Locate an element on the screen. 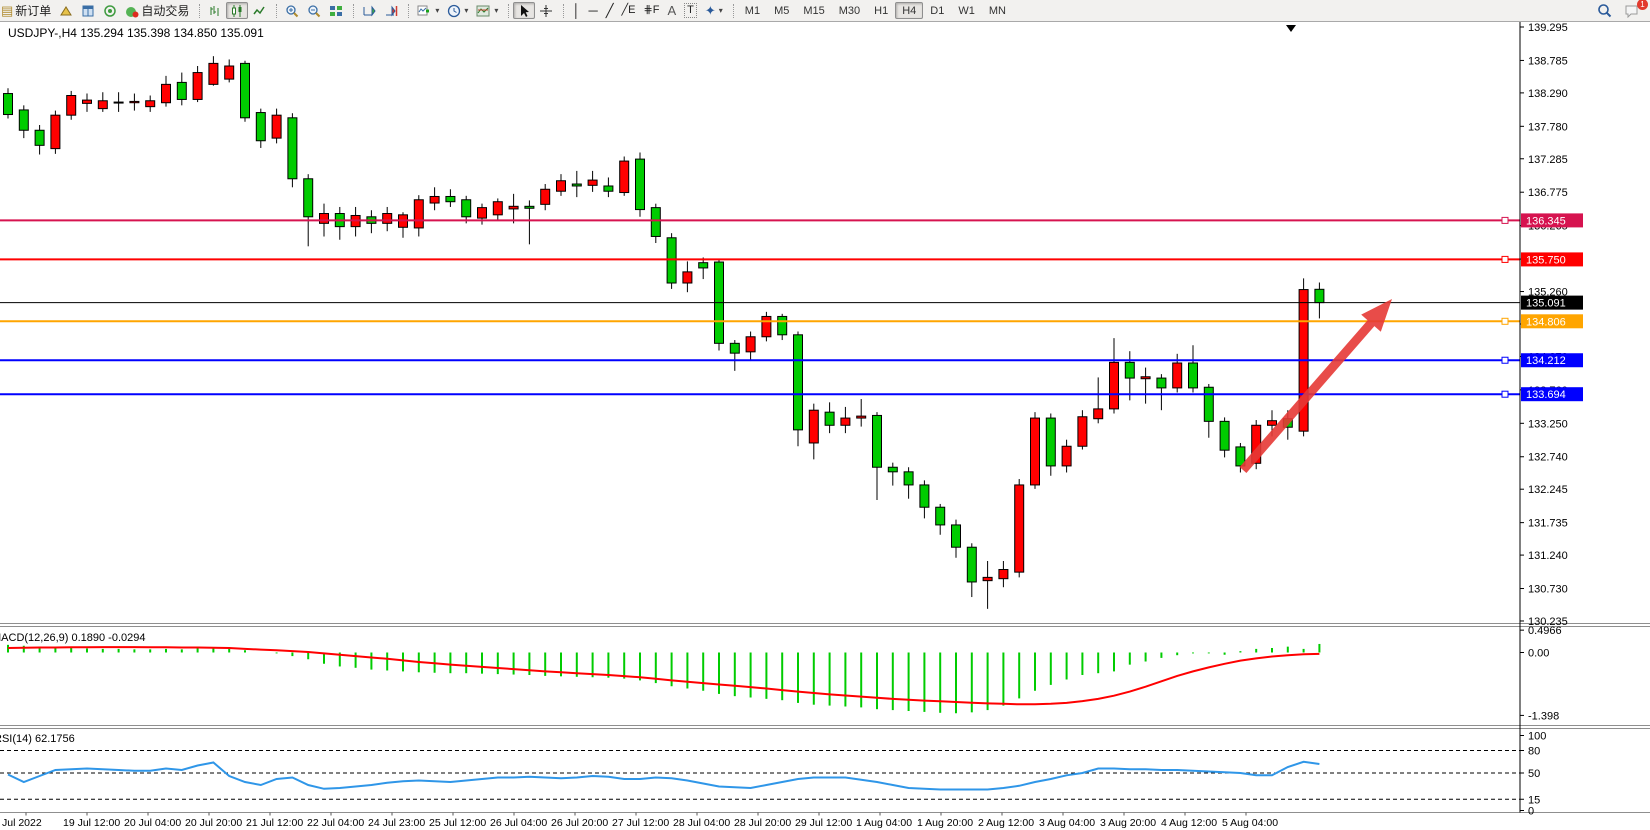 The width and height of the screenshot is (1650, 830). label-tool-button: T is located at coordinates (690, 10).